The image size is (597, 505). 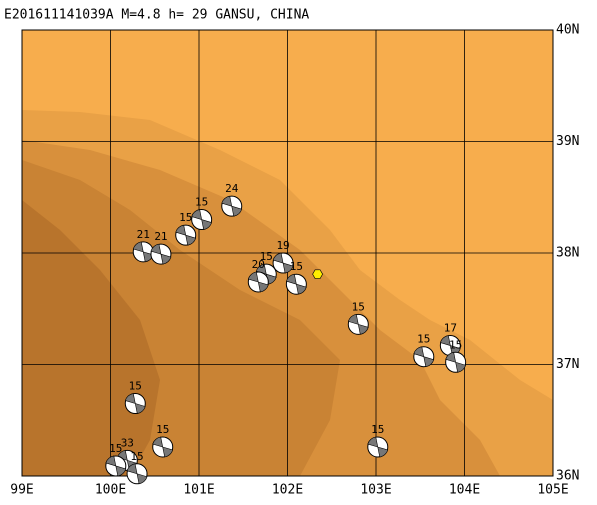 I want to click on y-tick-label: 37N, so click(x=567, y=364).